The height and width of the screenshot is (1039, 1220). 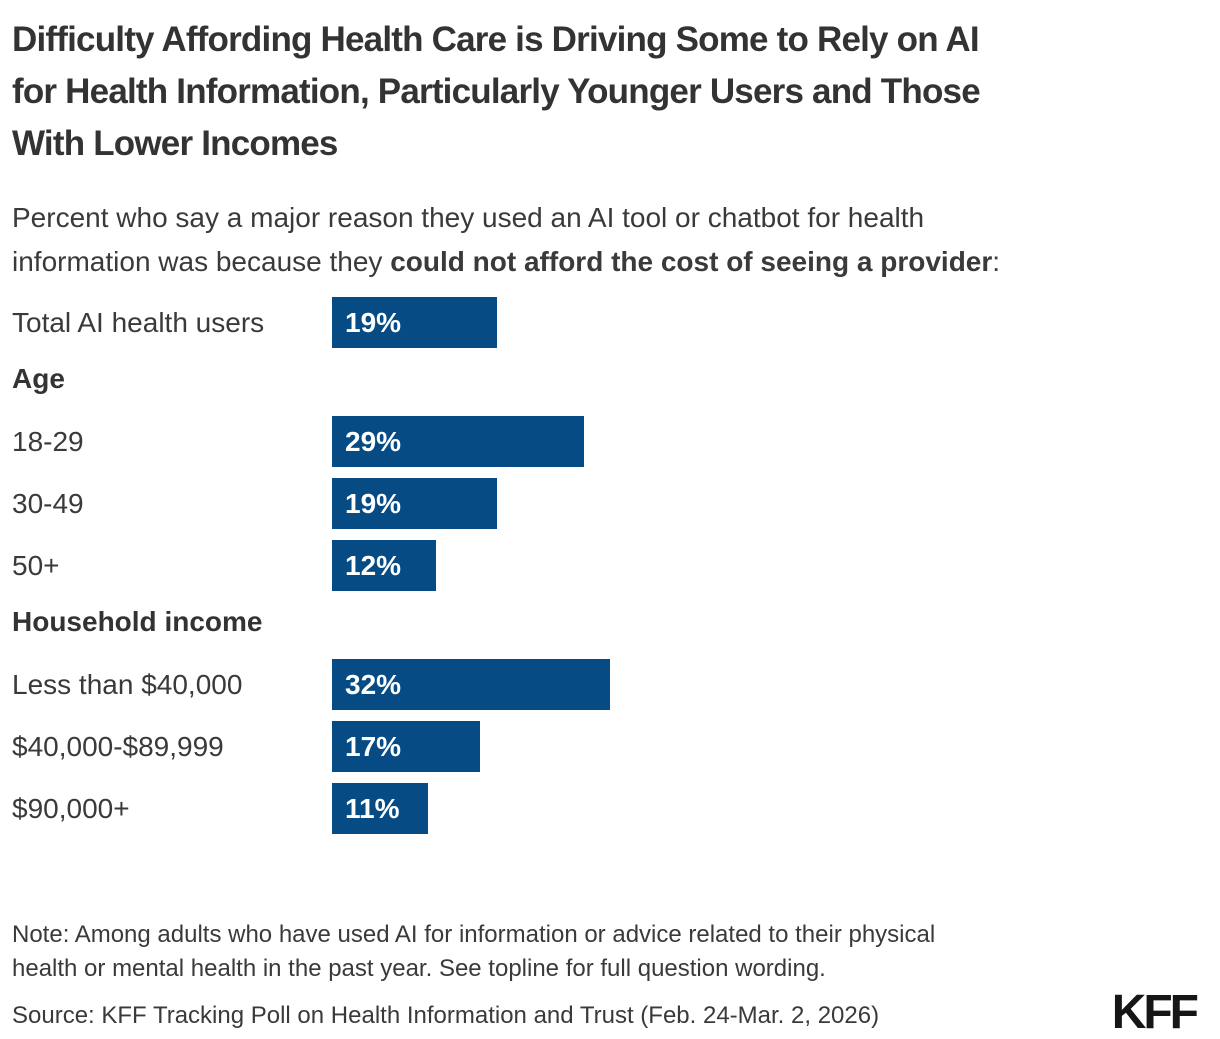 What do you see at coordinates (36, 565) in the screenshot?
I see `row-label: 50+` at bounding box center [36, 565].